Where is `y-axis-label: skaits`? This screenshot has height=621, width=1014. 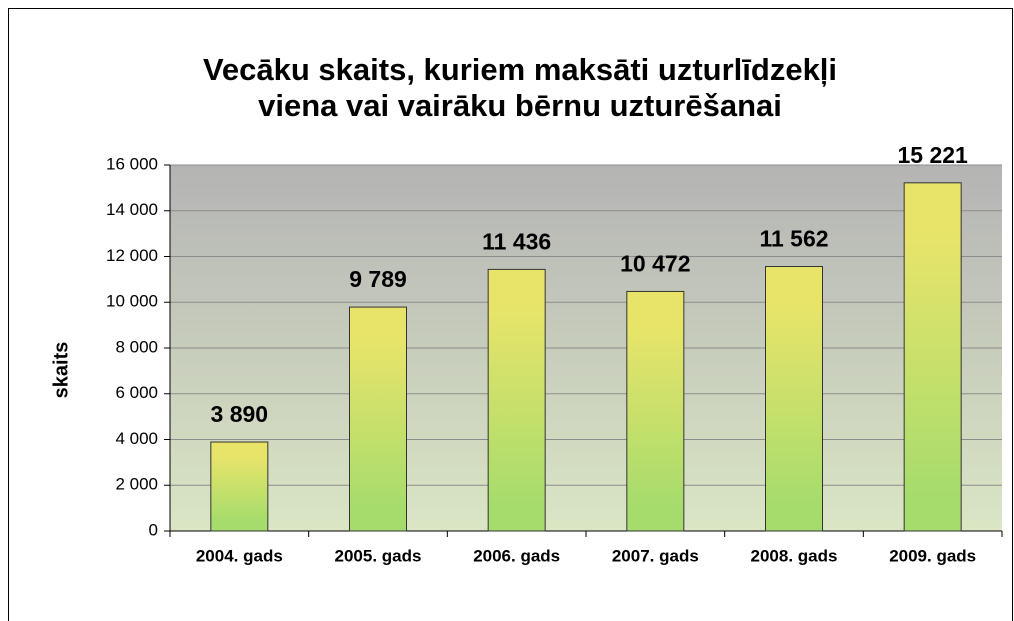 y-axis-label: skaits is located at coordinates (61, 370).